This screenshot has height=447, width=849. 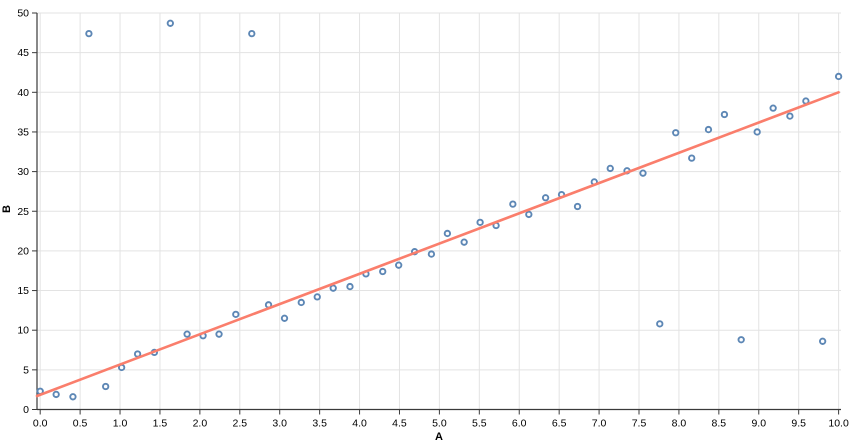 I want to click on x-tick-label: 4.5, so click(x=399, y=424).